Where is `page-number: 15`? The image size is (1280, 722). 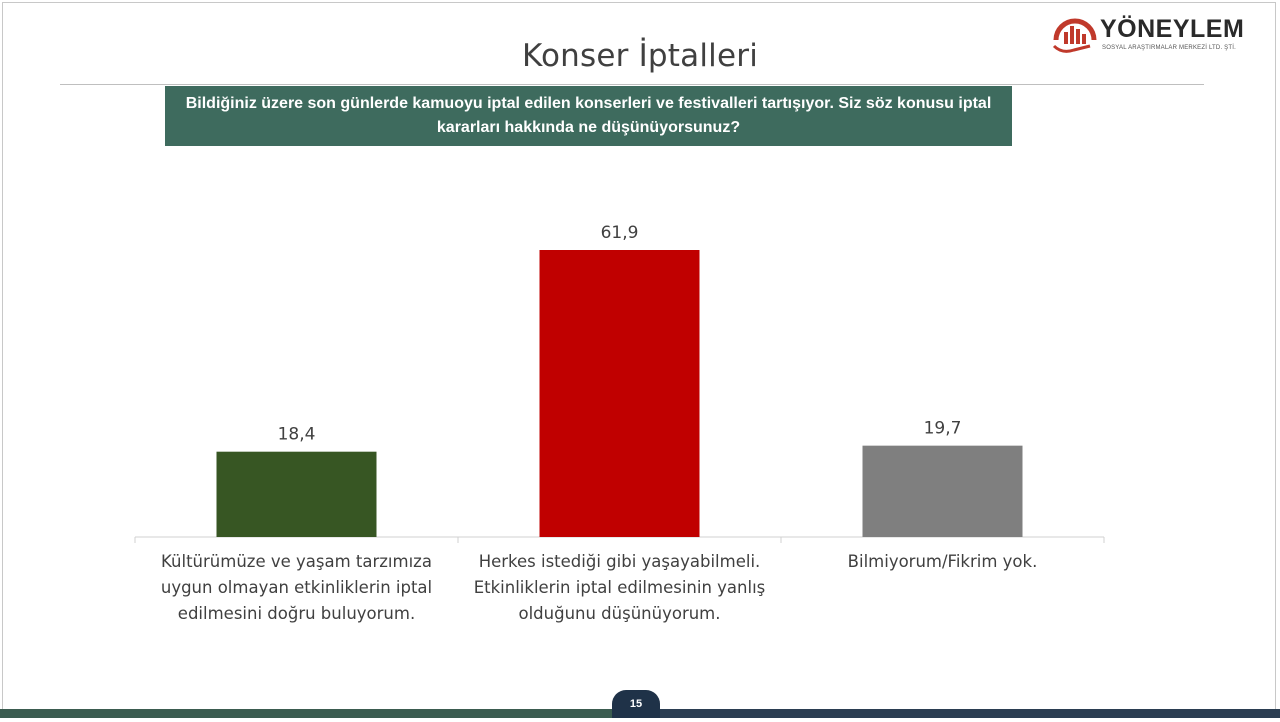
page-number: 15 is located at coordinates (636, 704).